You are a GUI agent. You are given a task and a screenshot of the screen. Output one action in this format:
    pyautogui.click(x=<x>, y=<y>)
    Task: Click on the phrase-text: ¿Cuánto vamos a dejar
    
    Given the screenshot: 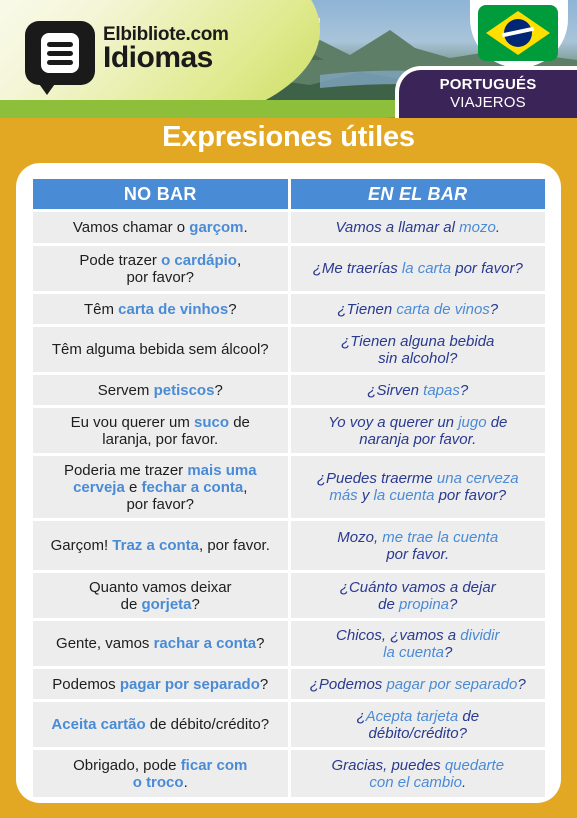 What is the action you would take?
    pyautogui.click(x=417, y=587)
    